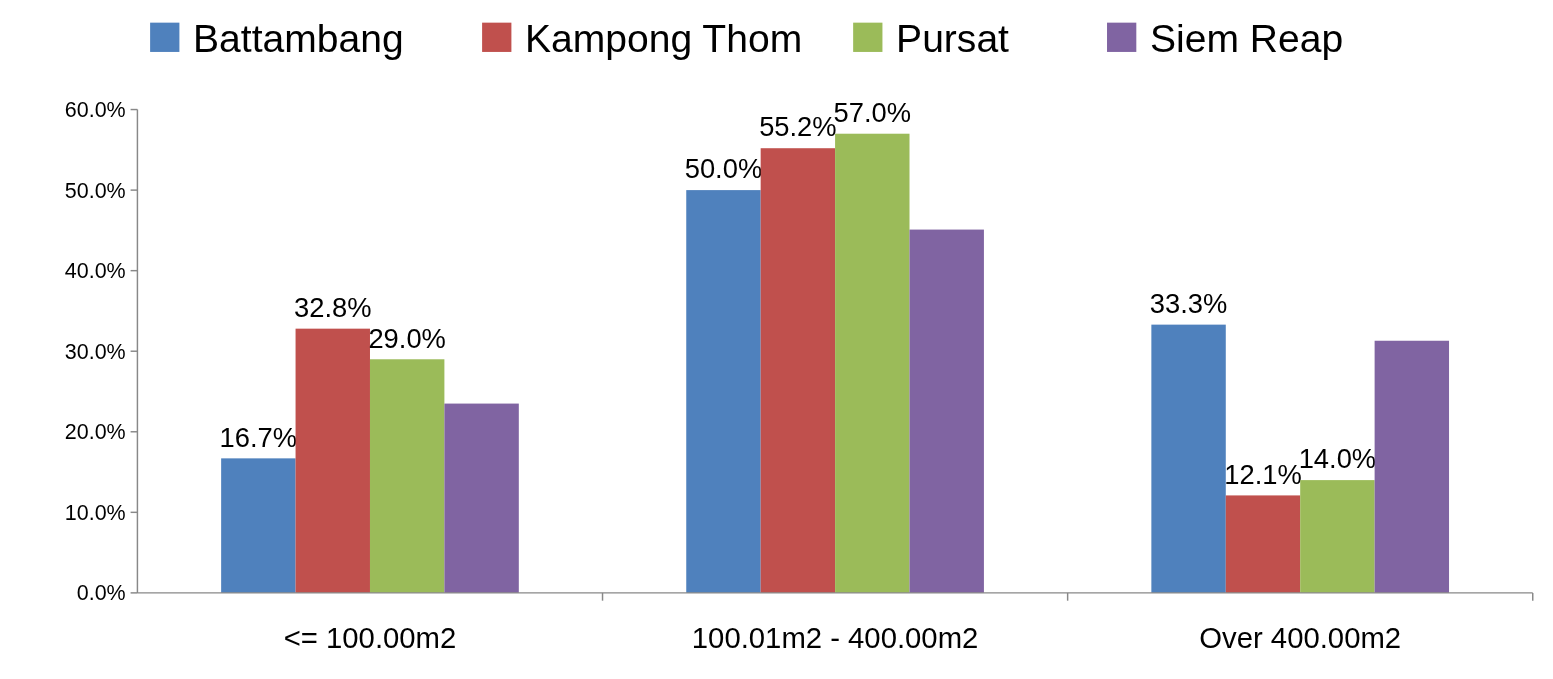 The height and width of the screenshot is (679, 1553). Describe the element at coordinates (95, 432) in the screenshot. I see `y-tick-label: 20.0%` at that location.